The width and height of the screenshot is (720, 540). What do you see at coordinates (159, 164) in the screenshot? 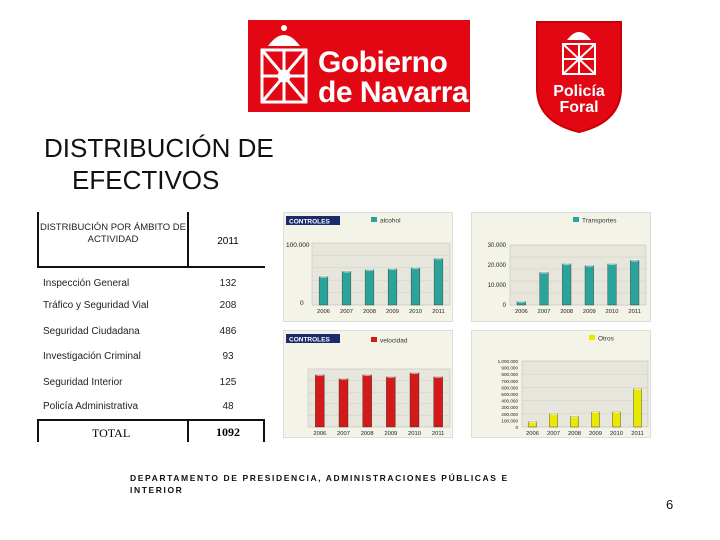
I see `slide-title: DISTRIBUCIÓN DE EFECTIVOS` at bounding box center [159, 164].